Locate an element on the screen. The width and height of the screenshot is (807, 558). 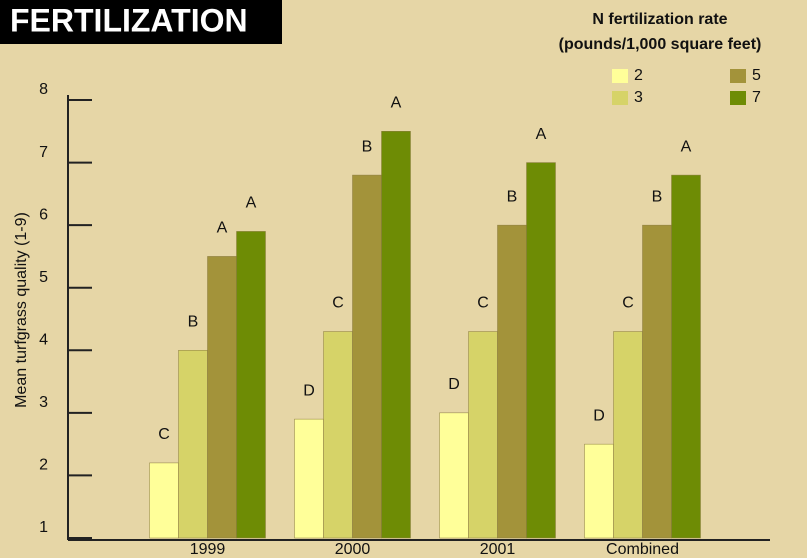
x-tick-label: 2000 is located at coordinates (353, 549).